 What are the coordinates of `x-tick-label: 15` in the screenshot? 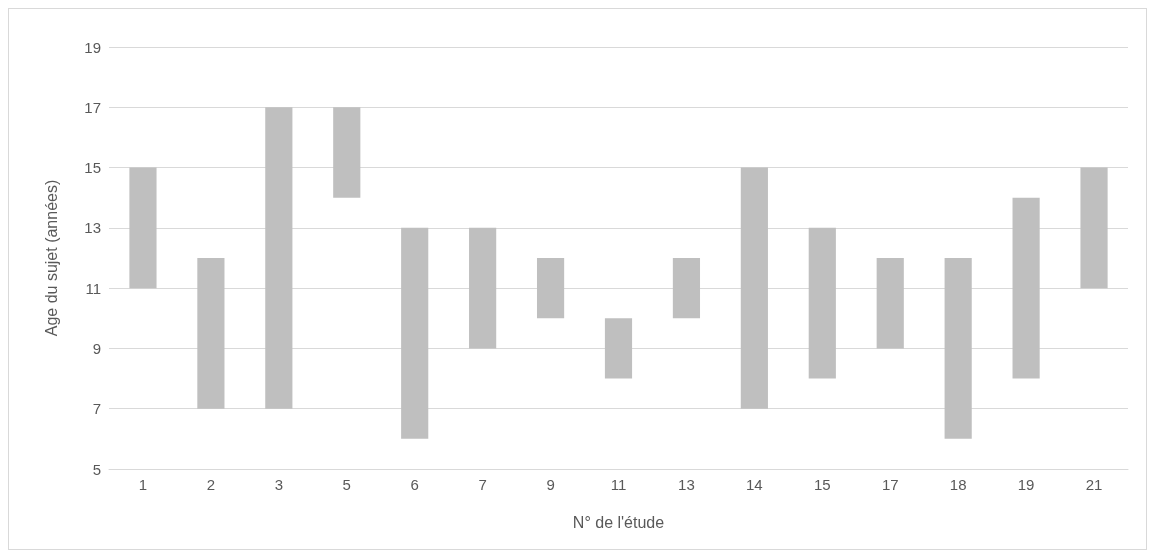 It's located at (822, 484).